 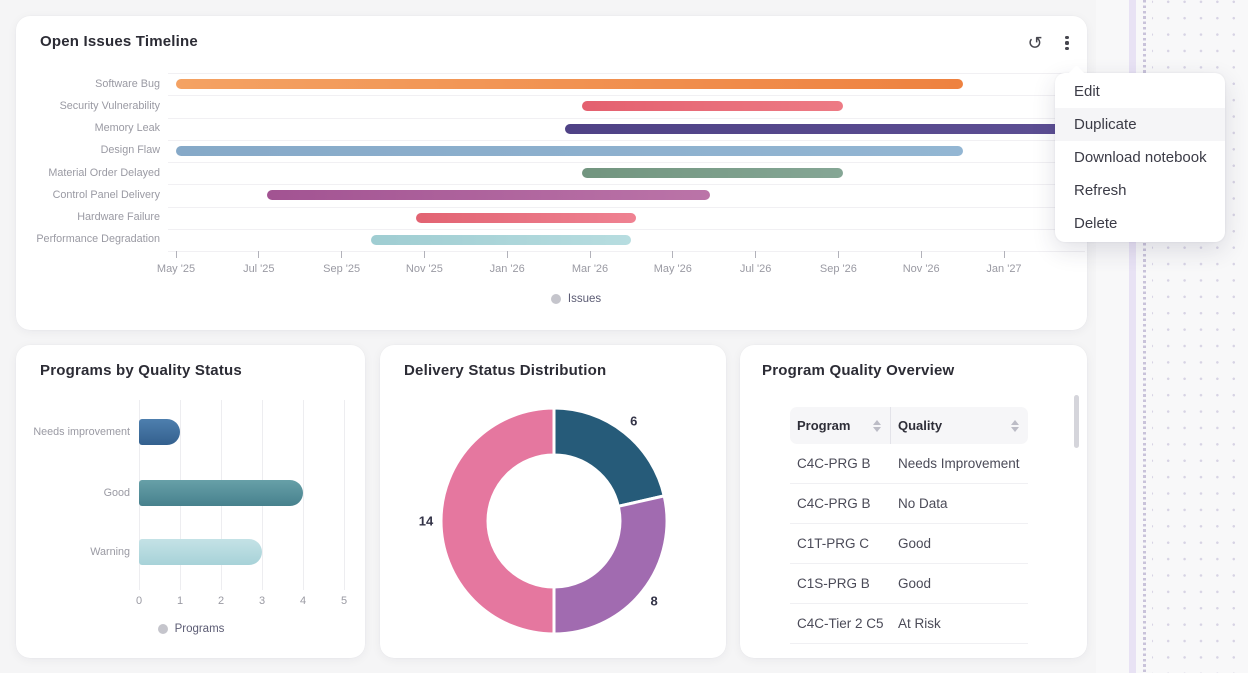 I want to click on cell-quality: At Risk, so click(x=919, y=623).